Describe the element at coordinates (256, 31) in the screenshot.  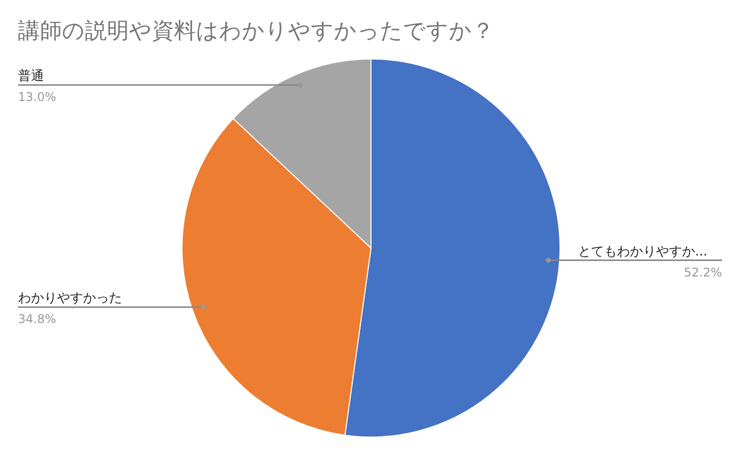
I see `chart-title: 講師の説明や資料はわかりやすかったですか？` at that location.